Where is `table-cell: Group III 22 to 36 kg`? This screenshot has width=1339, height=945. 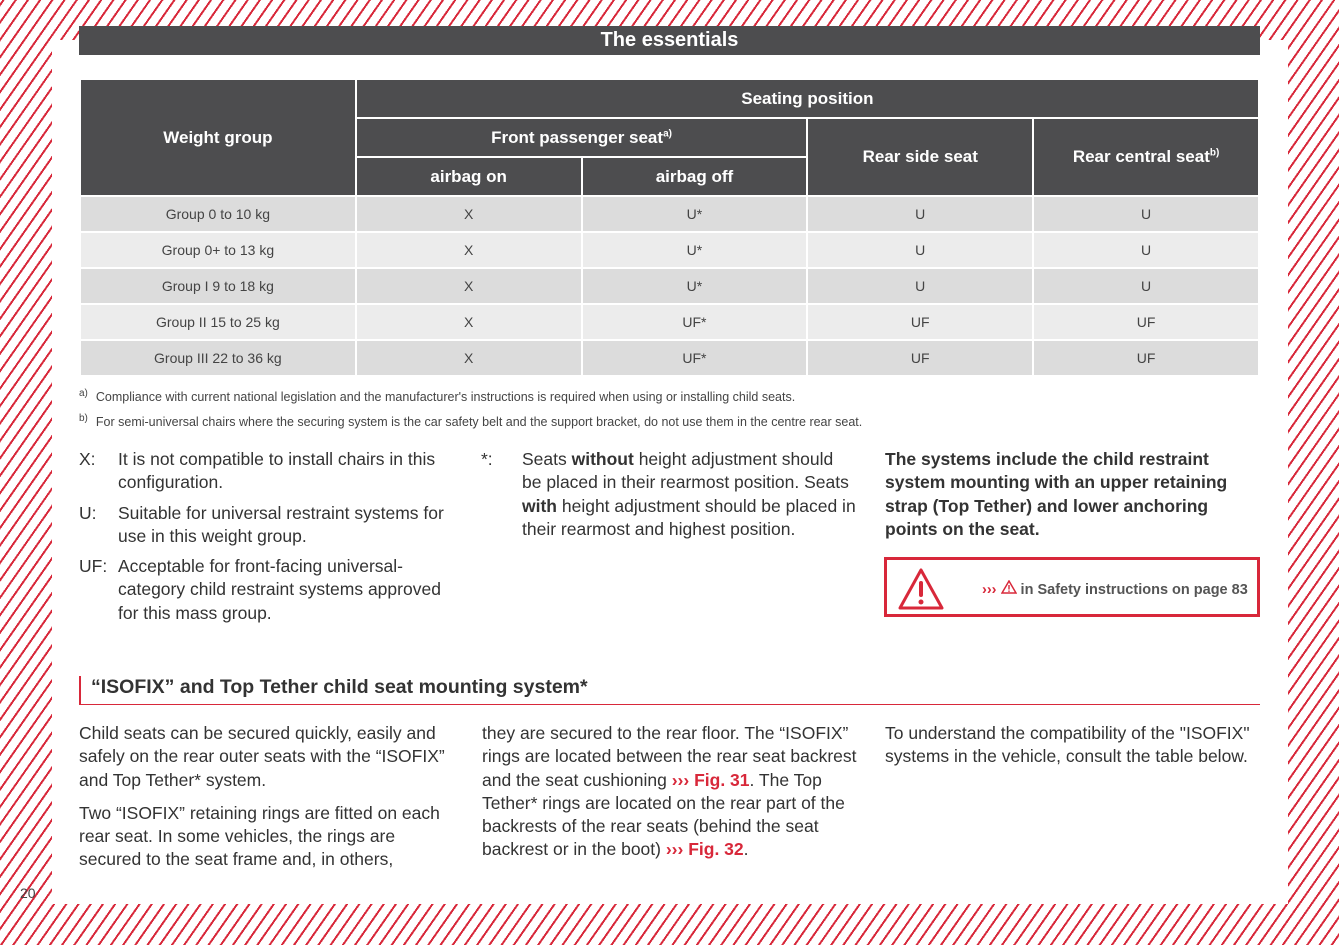 table-cell: Group III 22 to 36 kg is located at coordinates (218, 358).